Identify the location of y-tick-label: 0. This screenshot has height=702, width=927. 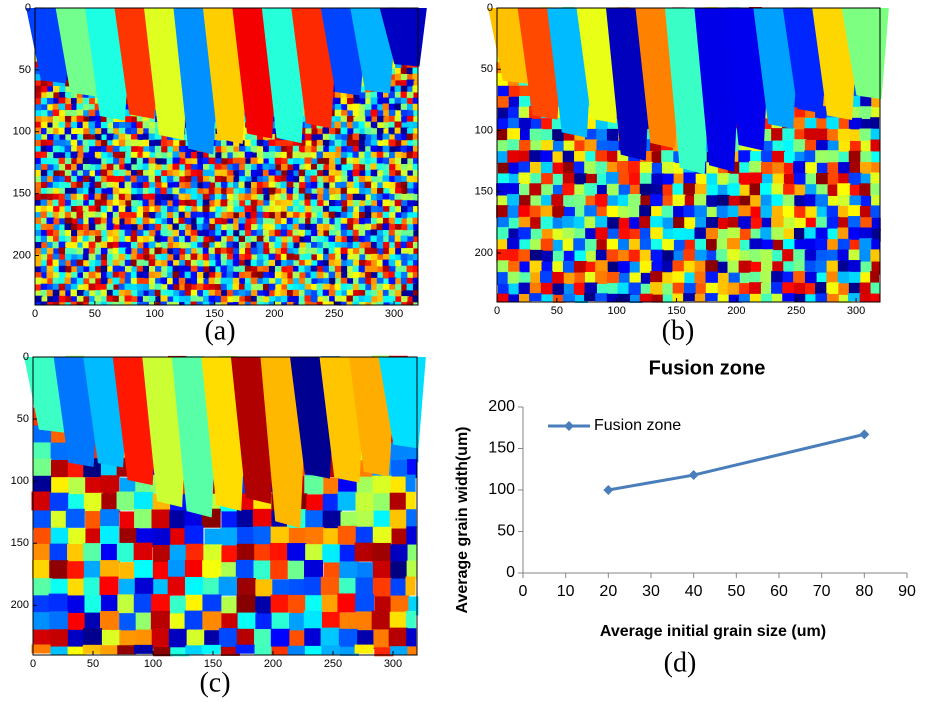
(28, 8).